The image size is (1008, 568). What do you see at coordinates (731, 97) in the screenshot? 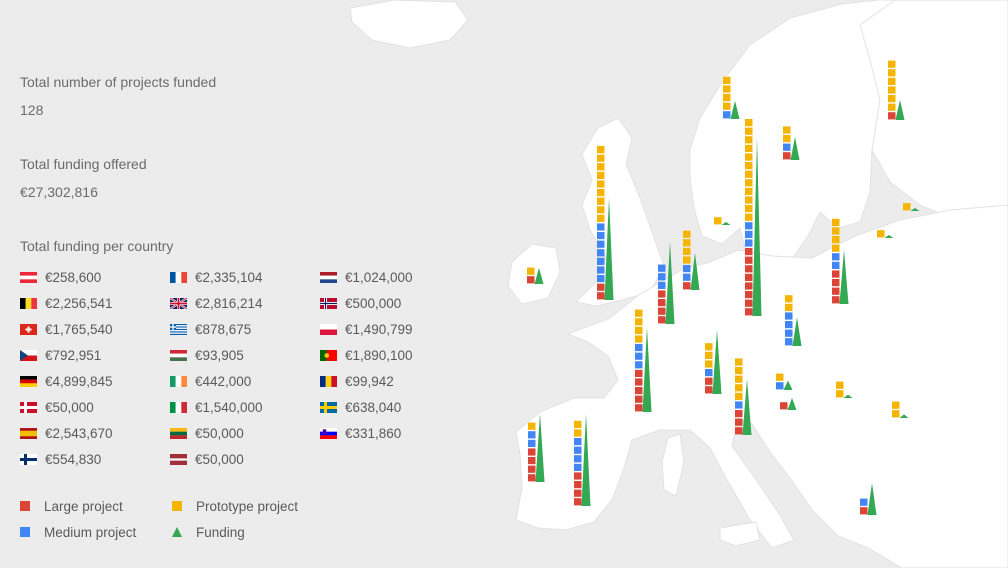
I see `marker-norway` at bounding box center [731, 97].